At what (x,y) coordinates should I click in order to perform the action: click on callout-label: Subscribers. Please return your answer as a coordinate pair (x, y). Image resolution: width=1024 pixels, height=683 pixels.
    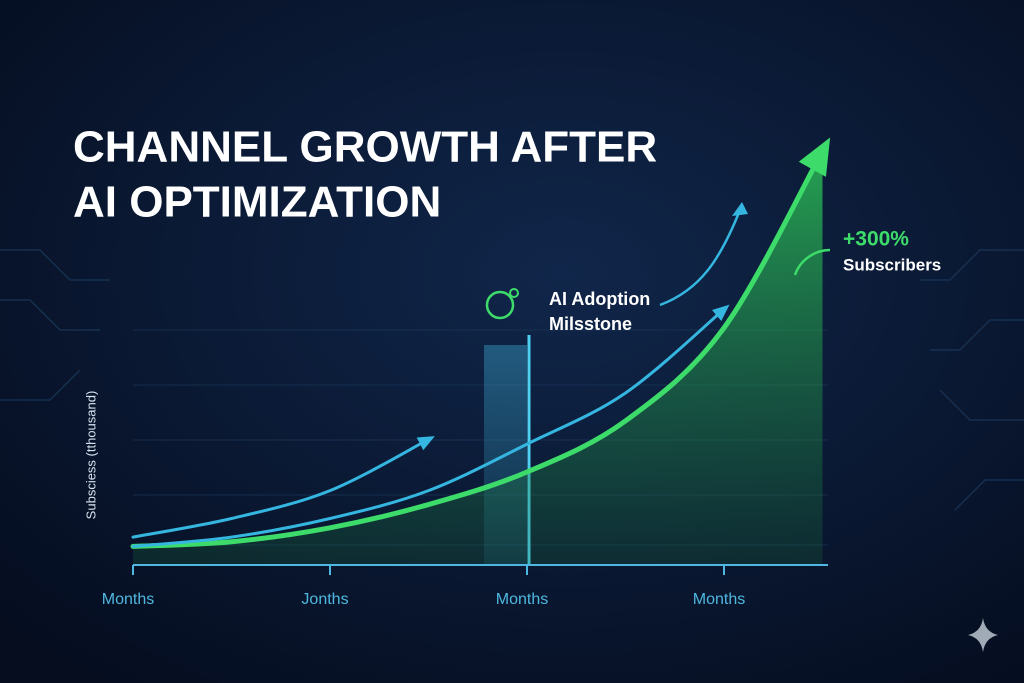
    Looking at the image, I should click on (892, 264).